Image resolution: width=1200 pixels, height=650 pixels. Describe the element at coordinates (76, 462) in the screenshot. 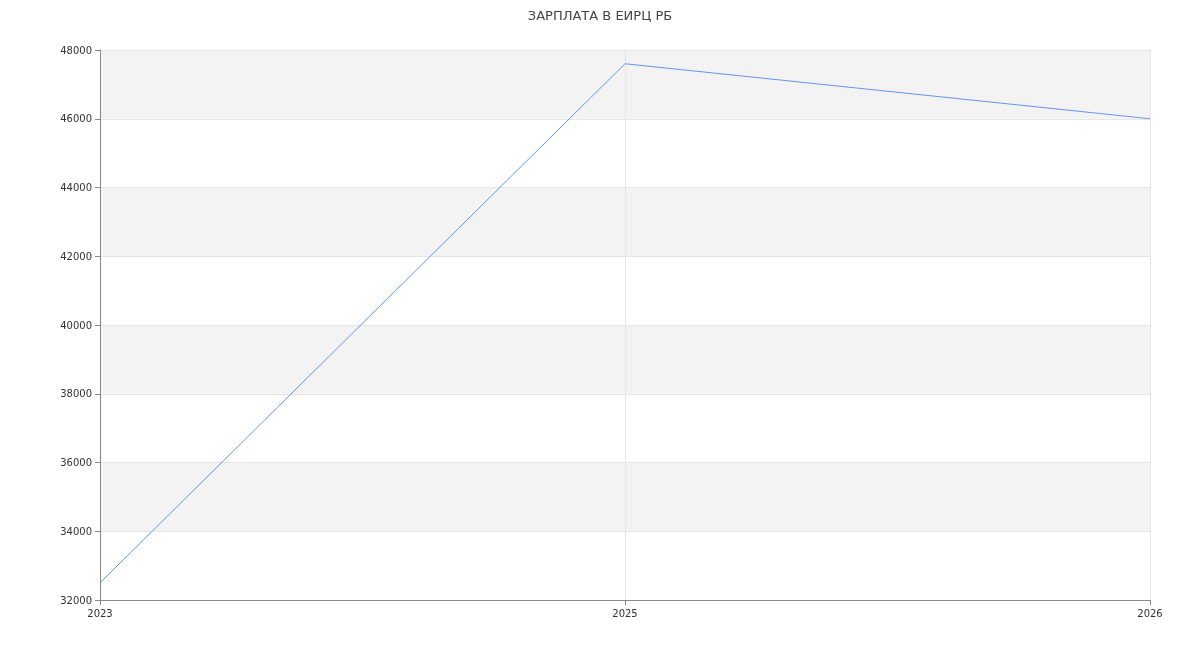

I see `y-tick-label: 36000` at that location.